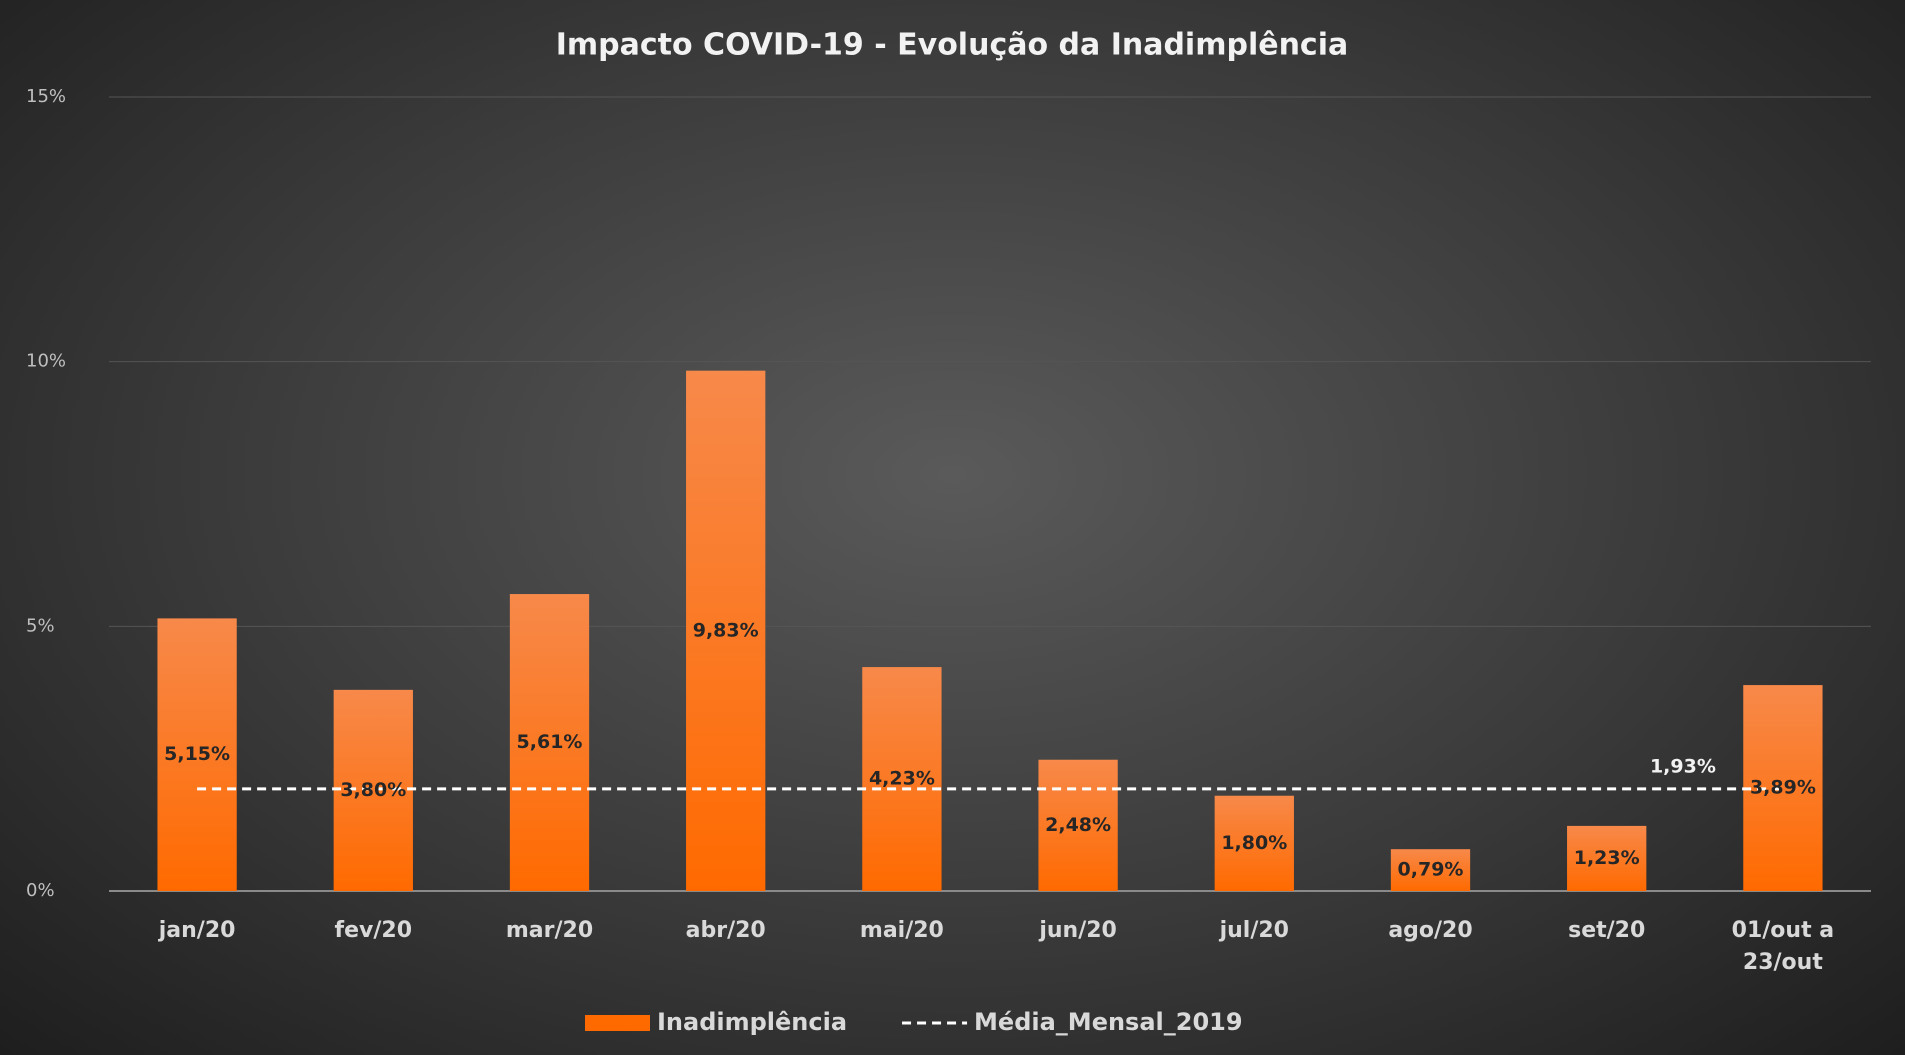  Describe the element at coordinates (617, 1023) in the screenshot. I see `legend-swatch` at that location.